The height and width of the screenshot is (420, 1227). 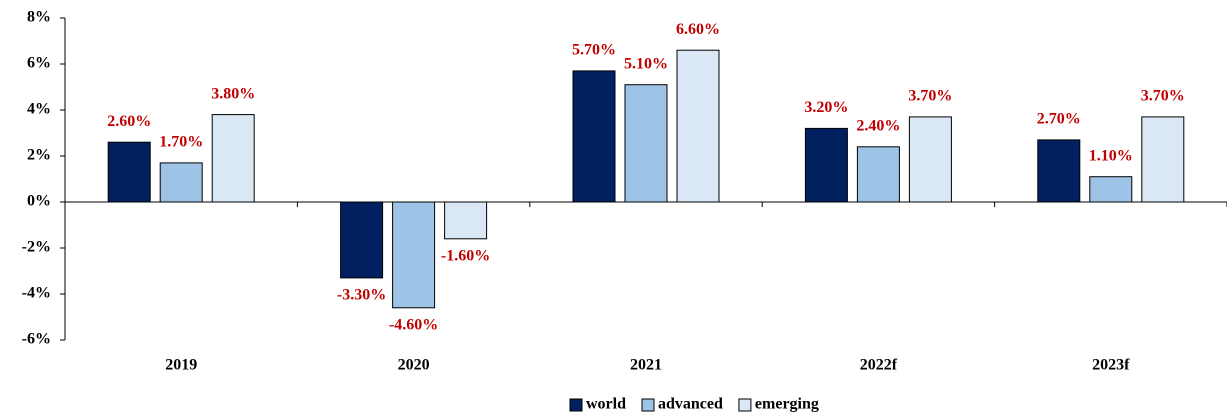 I want to click on x-tick-label: 2022f, so click(x=879, y=365).